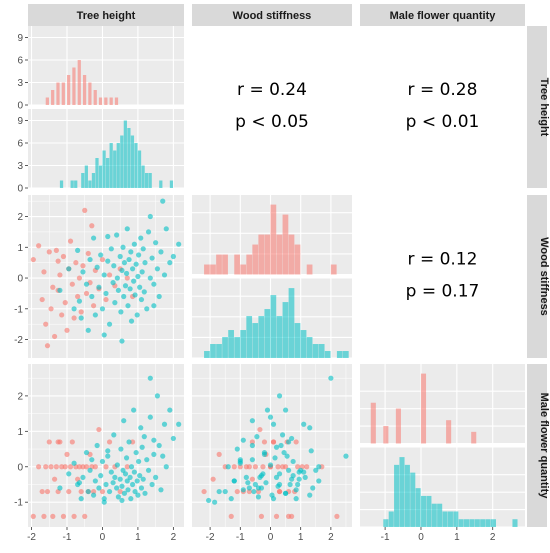  Describe the element at coordinates (240, 537) in the screenshot. I see `x-tick-label-wood-stiffness: -1` at that location.